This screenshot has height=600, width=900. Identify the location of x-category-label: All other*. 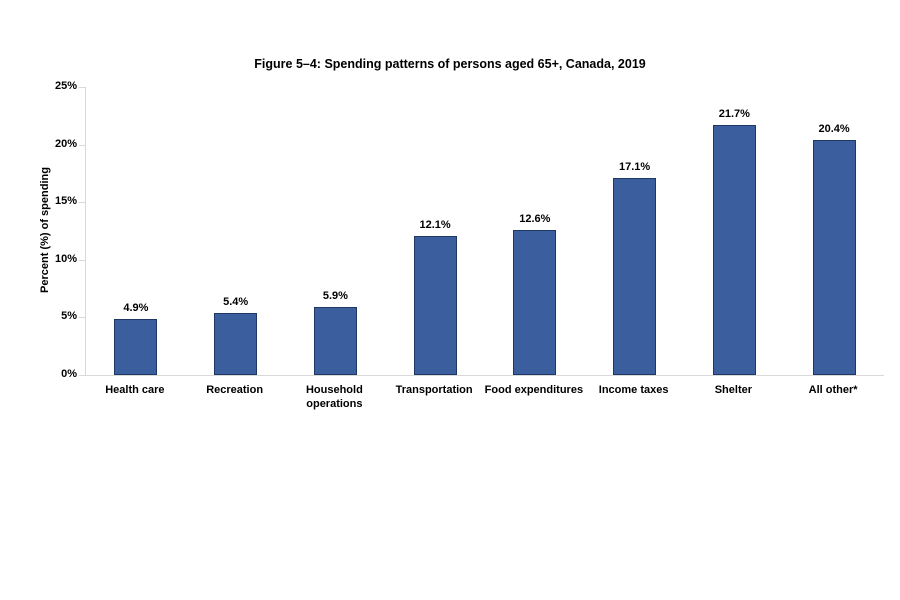
(833, 390).